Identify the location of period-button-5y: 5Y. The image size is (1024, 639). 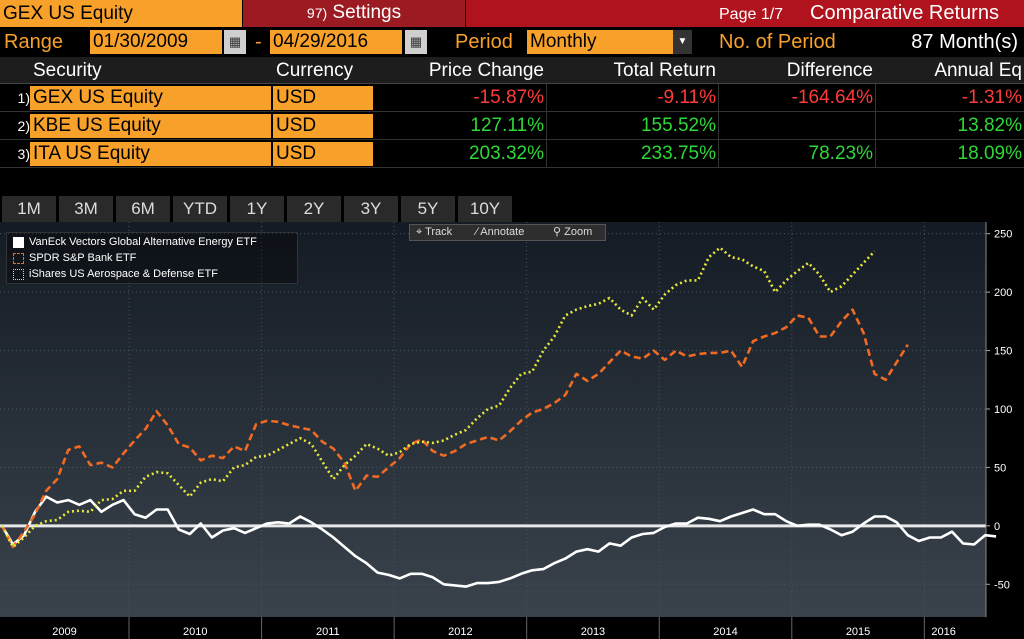
(428, 209).